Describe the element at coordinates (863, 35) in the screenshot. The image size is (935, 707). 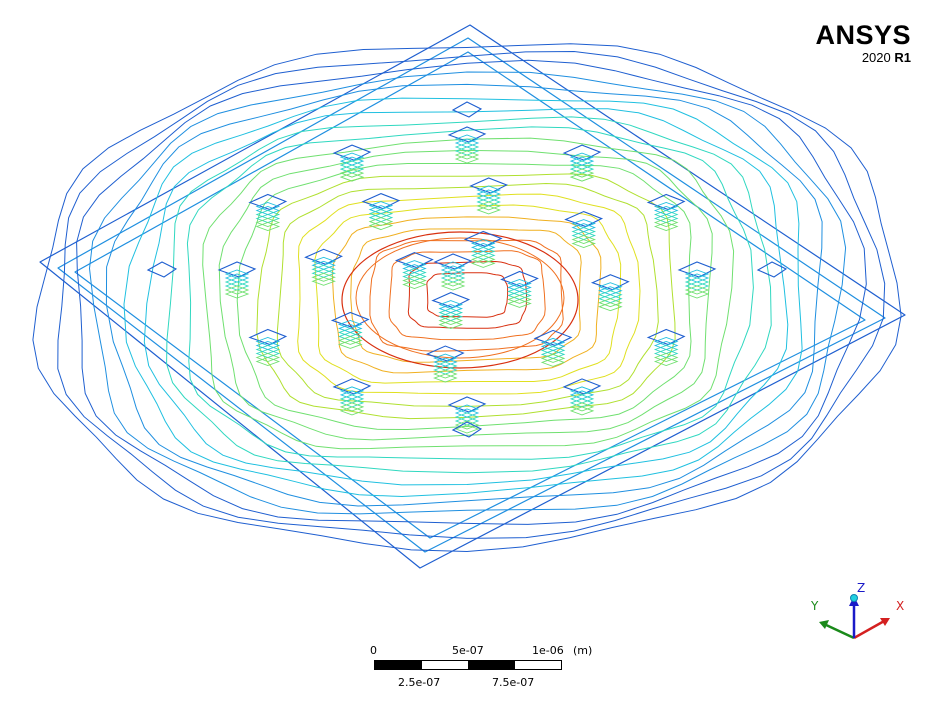
I see `logo-name: ANSYS` at that location.